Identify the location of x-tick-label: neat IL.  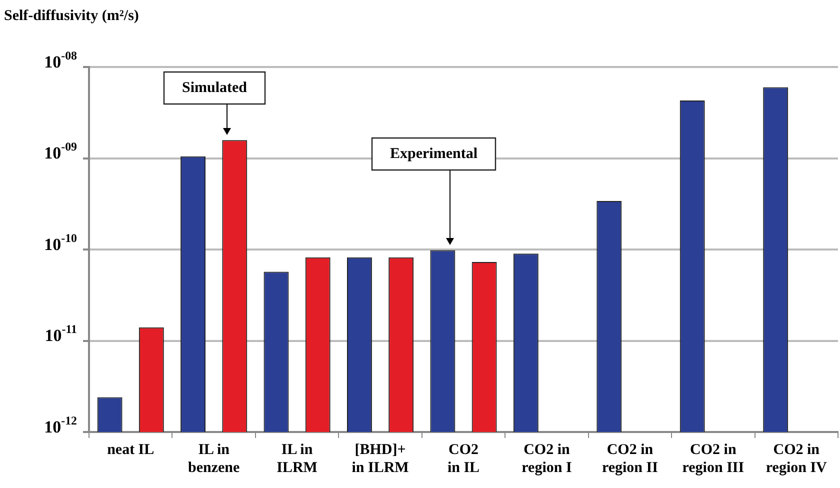
(130, 450).